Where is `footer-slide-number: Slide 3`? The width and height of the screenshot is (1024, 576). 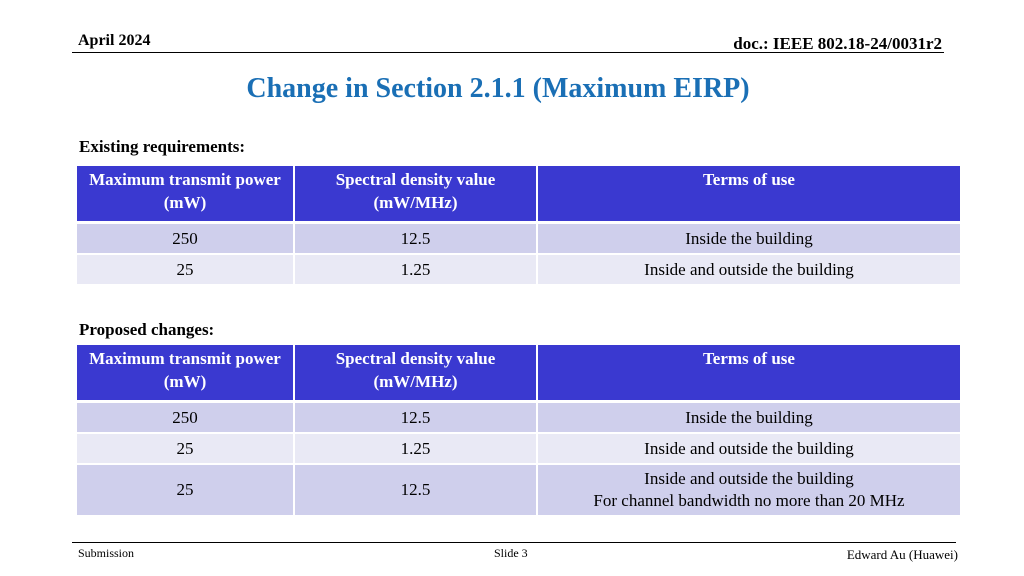
footer-slide-number: Slide 3 is located at coordinates (511, 553).